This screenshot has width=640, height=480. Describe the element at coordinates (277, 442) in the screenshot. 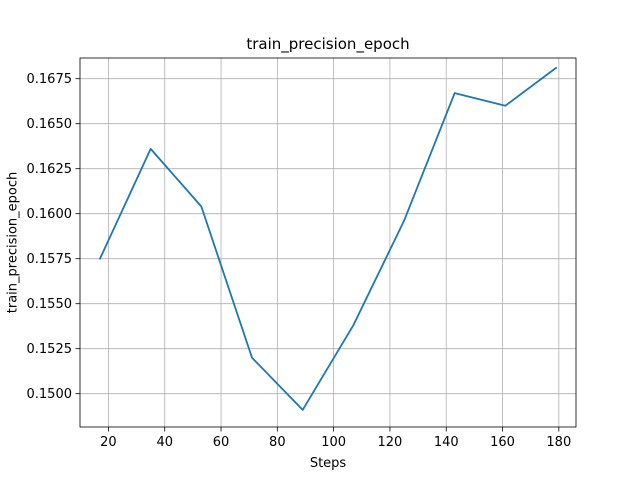

I see `x-tick-label: 80` at that location.